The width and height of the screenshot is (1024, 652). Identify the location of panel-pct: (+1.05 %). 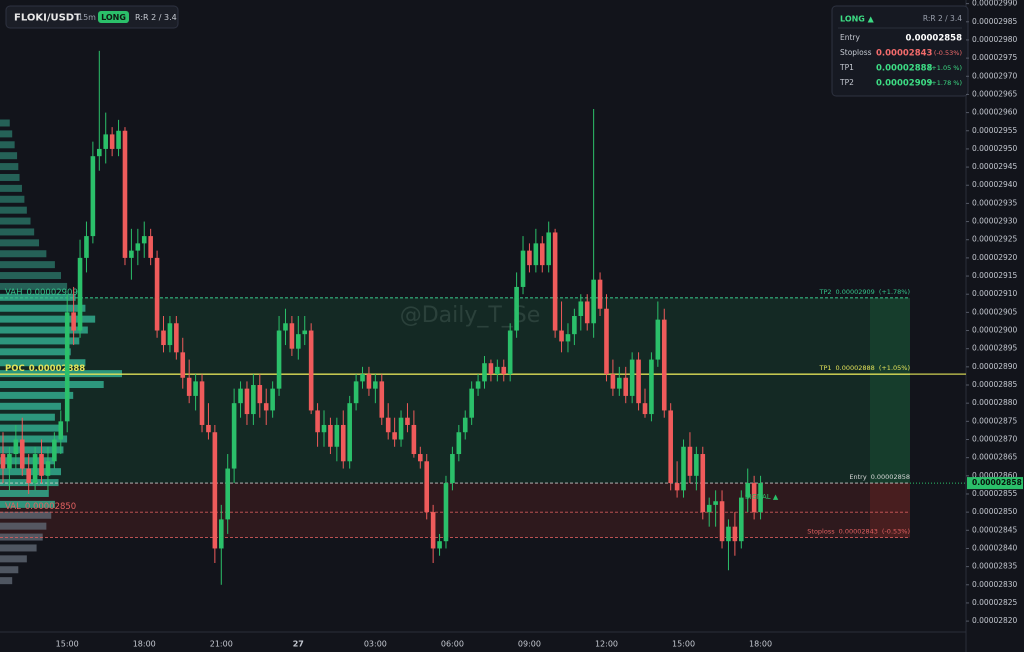
(945, 68).